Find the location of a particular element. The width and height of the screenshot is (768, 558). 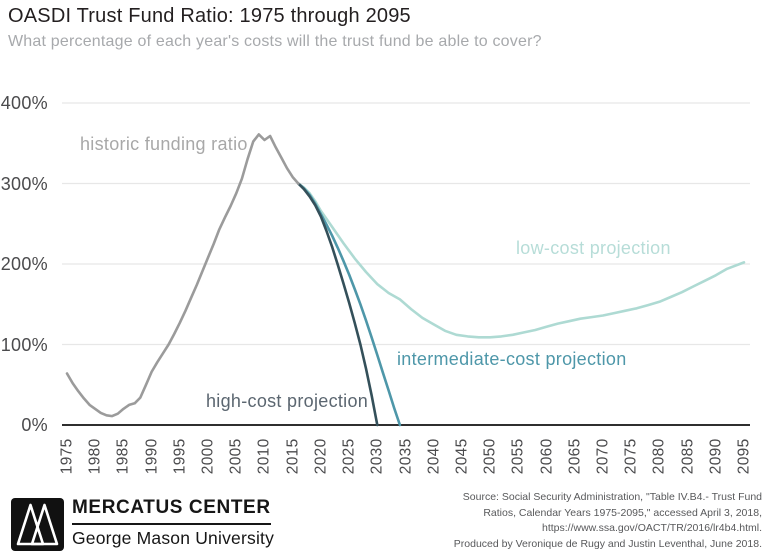

high-line is located at coordinates (338, 304).